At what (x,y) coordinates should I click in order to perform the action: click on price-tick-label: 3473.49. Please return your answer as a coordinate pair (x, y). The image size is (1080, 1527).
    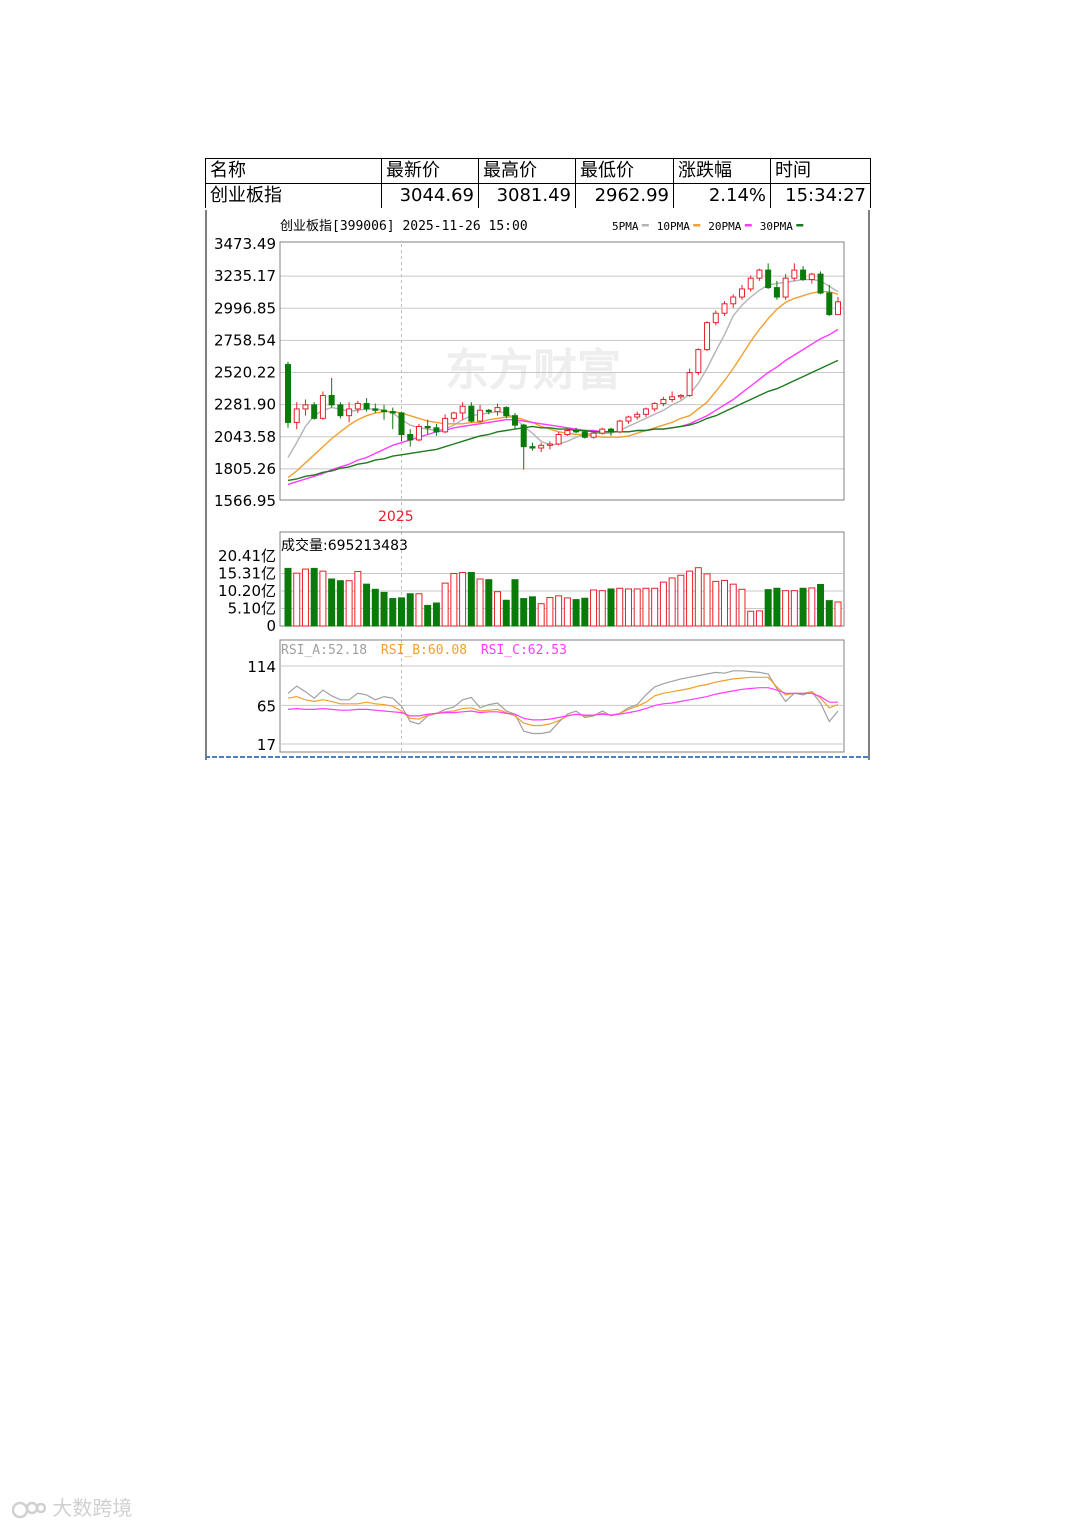
    Looking at the image, I should click on (245, 244).